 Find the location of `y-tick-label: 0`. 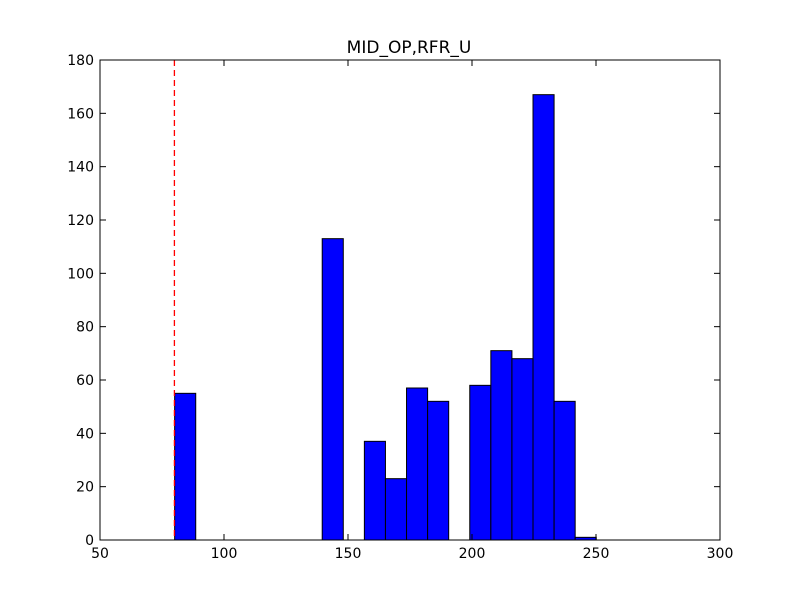

y-tick-label: 0 is located at coordinates (89, 541).